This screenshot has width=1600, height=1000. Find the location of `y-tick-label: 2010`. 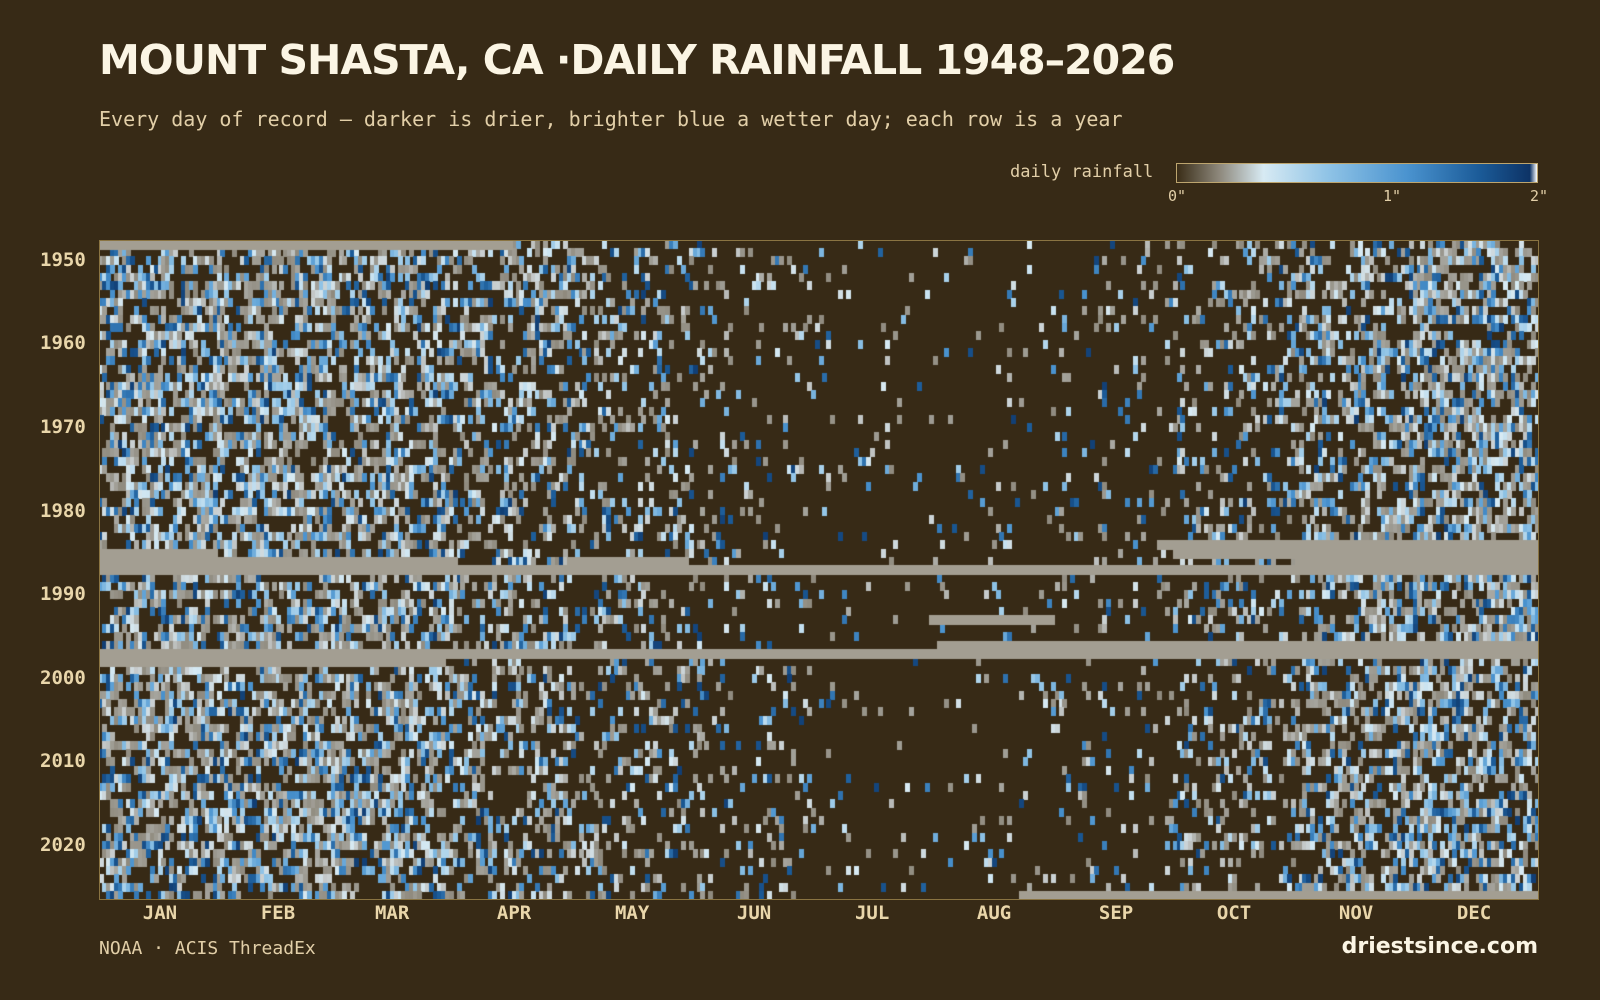

y-tick-label: 2010 is located at coordinates (63, 761).